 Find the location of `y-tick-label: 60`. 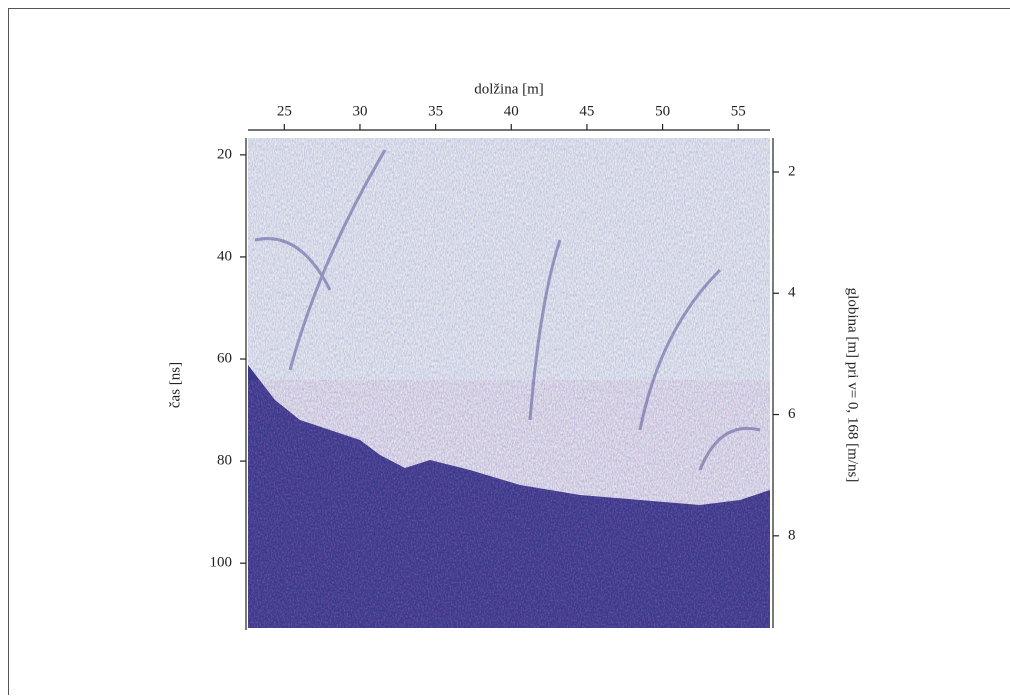

y-tick-label: 60 is located at coordinates (224, 358).